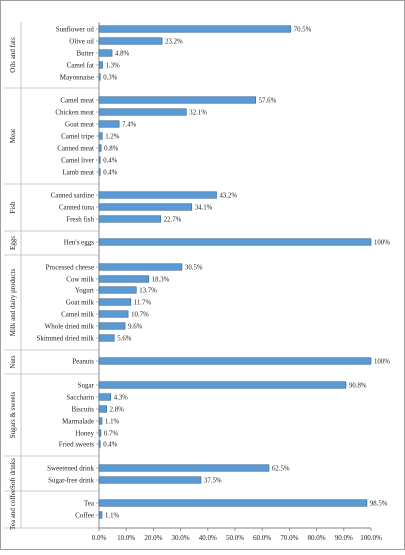 The width and height of the screenshot is (405, 555). What do you see at coordinates (65, 338) in the screenshot?
I see `category-label: Skimmed dried milk` at bounding box center [65, 338].